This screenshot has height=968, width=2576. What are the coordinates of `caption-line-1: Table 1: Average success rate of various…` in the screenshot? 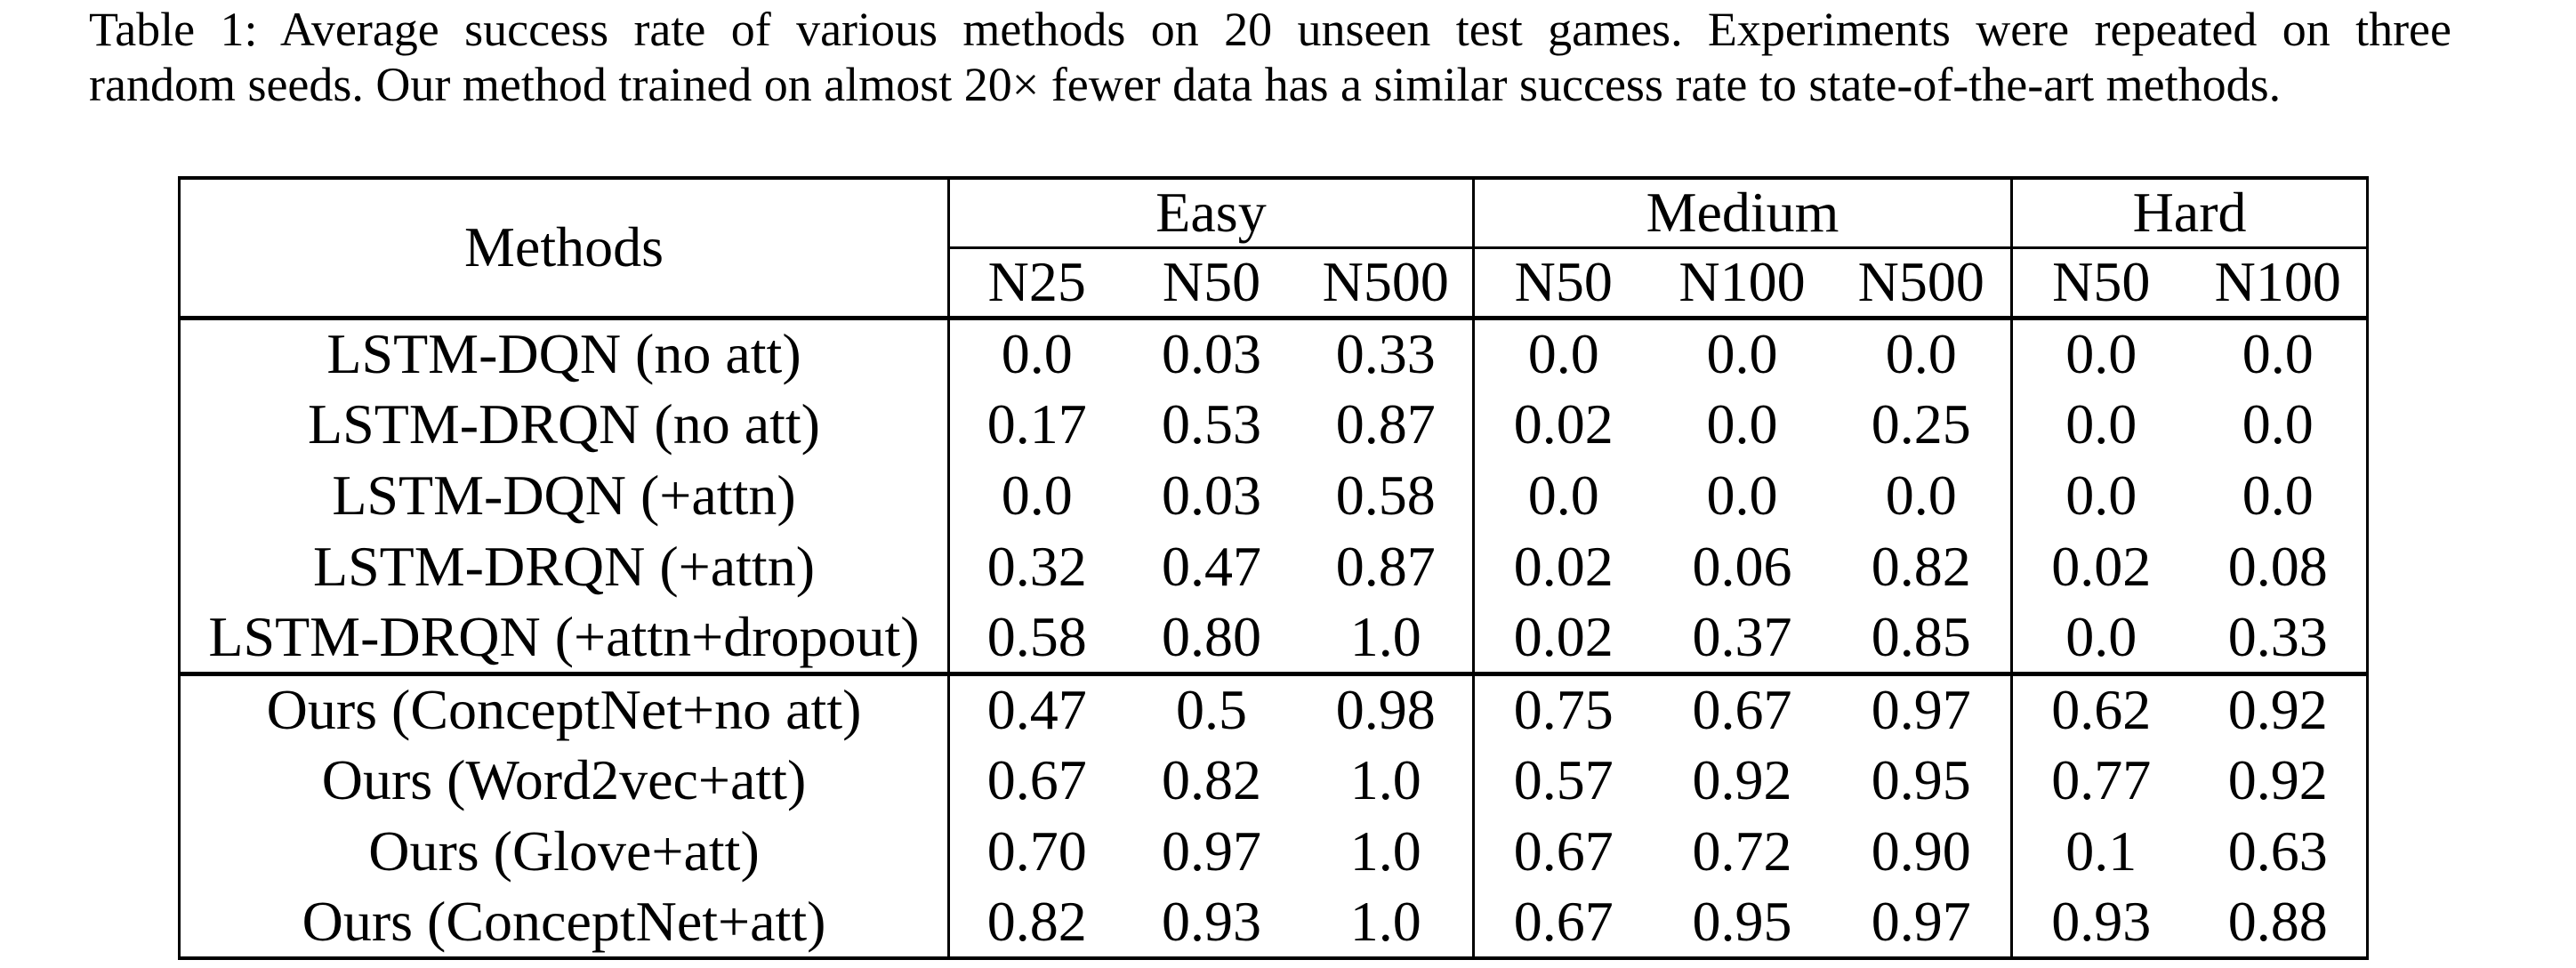 It's located at (1270, 29).